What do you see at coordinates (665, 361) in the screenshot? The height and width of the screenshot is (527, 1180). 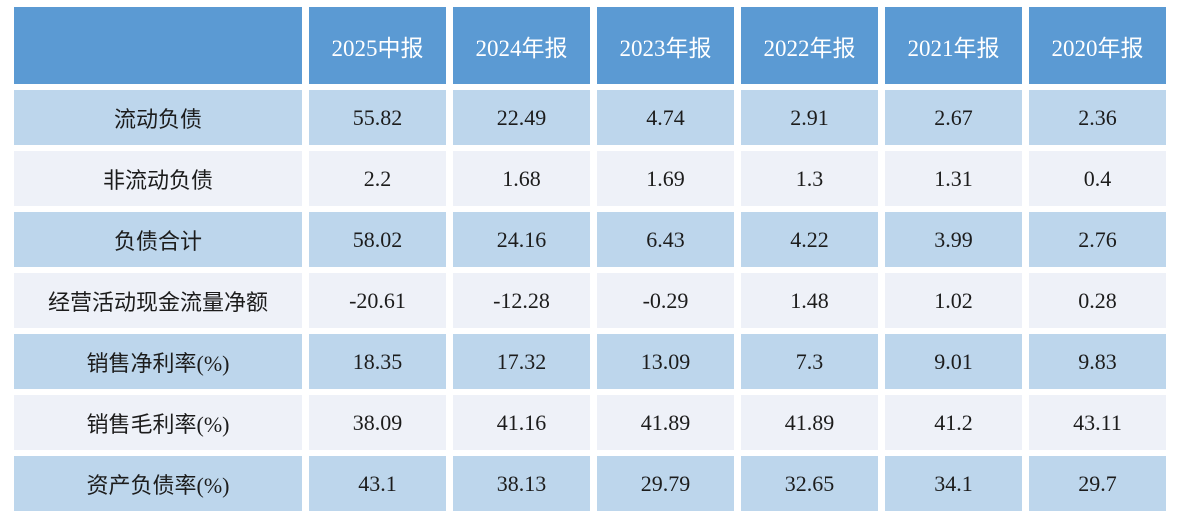 I see `value-cell: 13.09` at bounding box center [665, 361].